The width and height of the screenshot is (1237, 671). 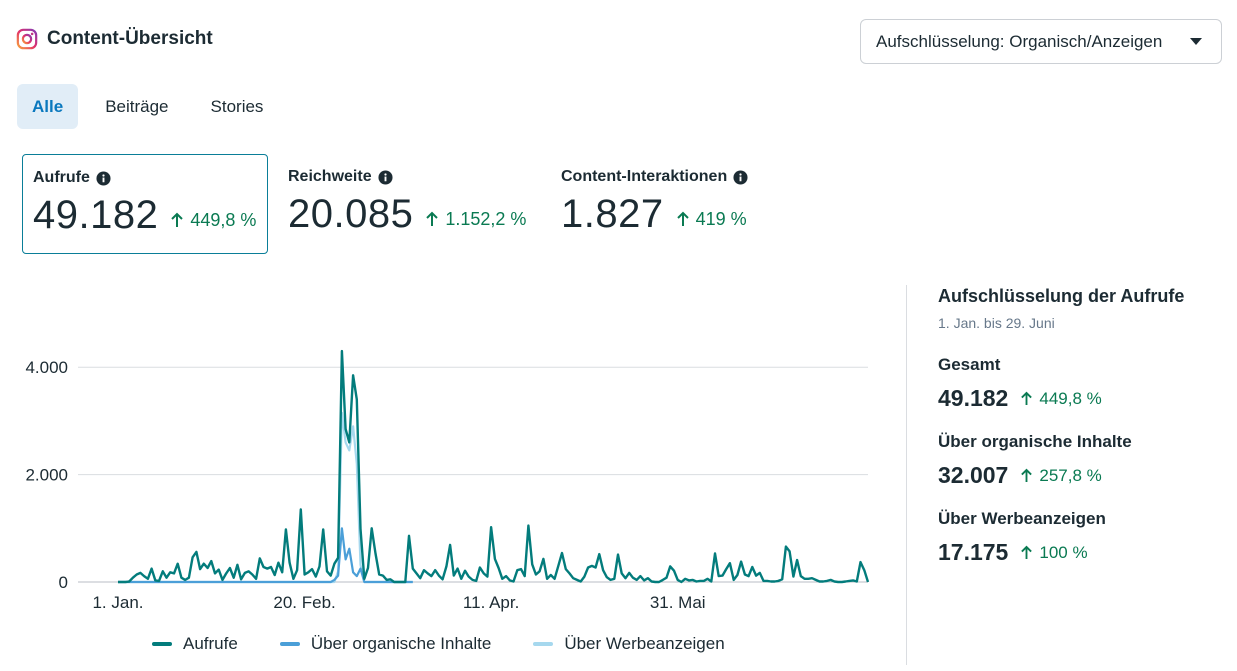 I want to click on panel-divider, so click(x=906, y=475).